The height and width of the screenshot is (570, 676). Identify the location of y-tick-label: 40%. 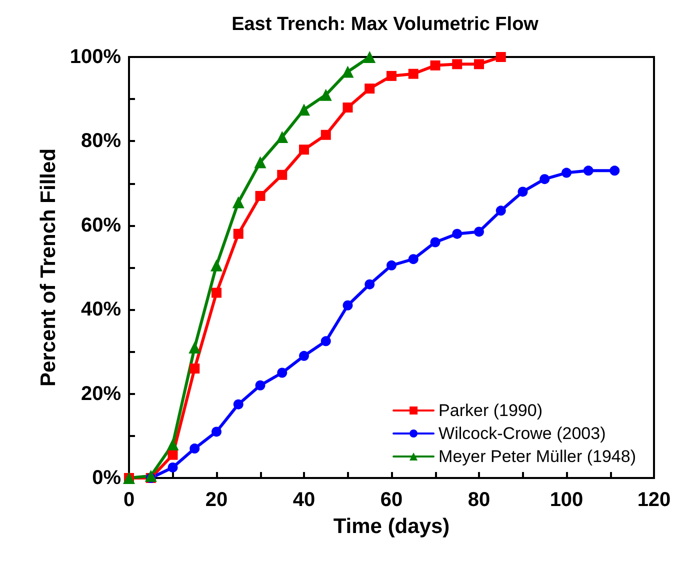
(101, 309).